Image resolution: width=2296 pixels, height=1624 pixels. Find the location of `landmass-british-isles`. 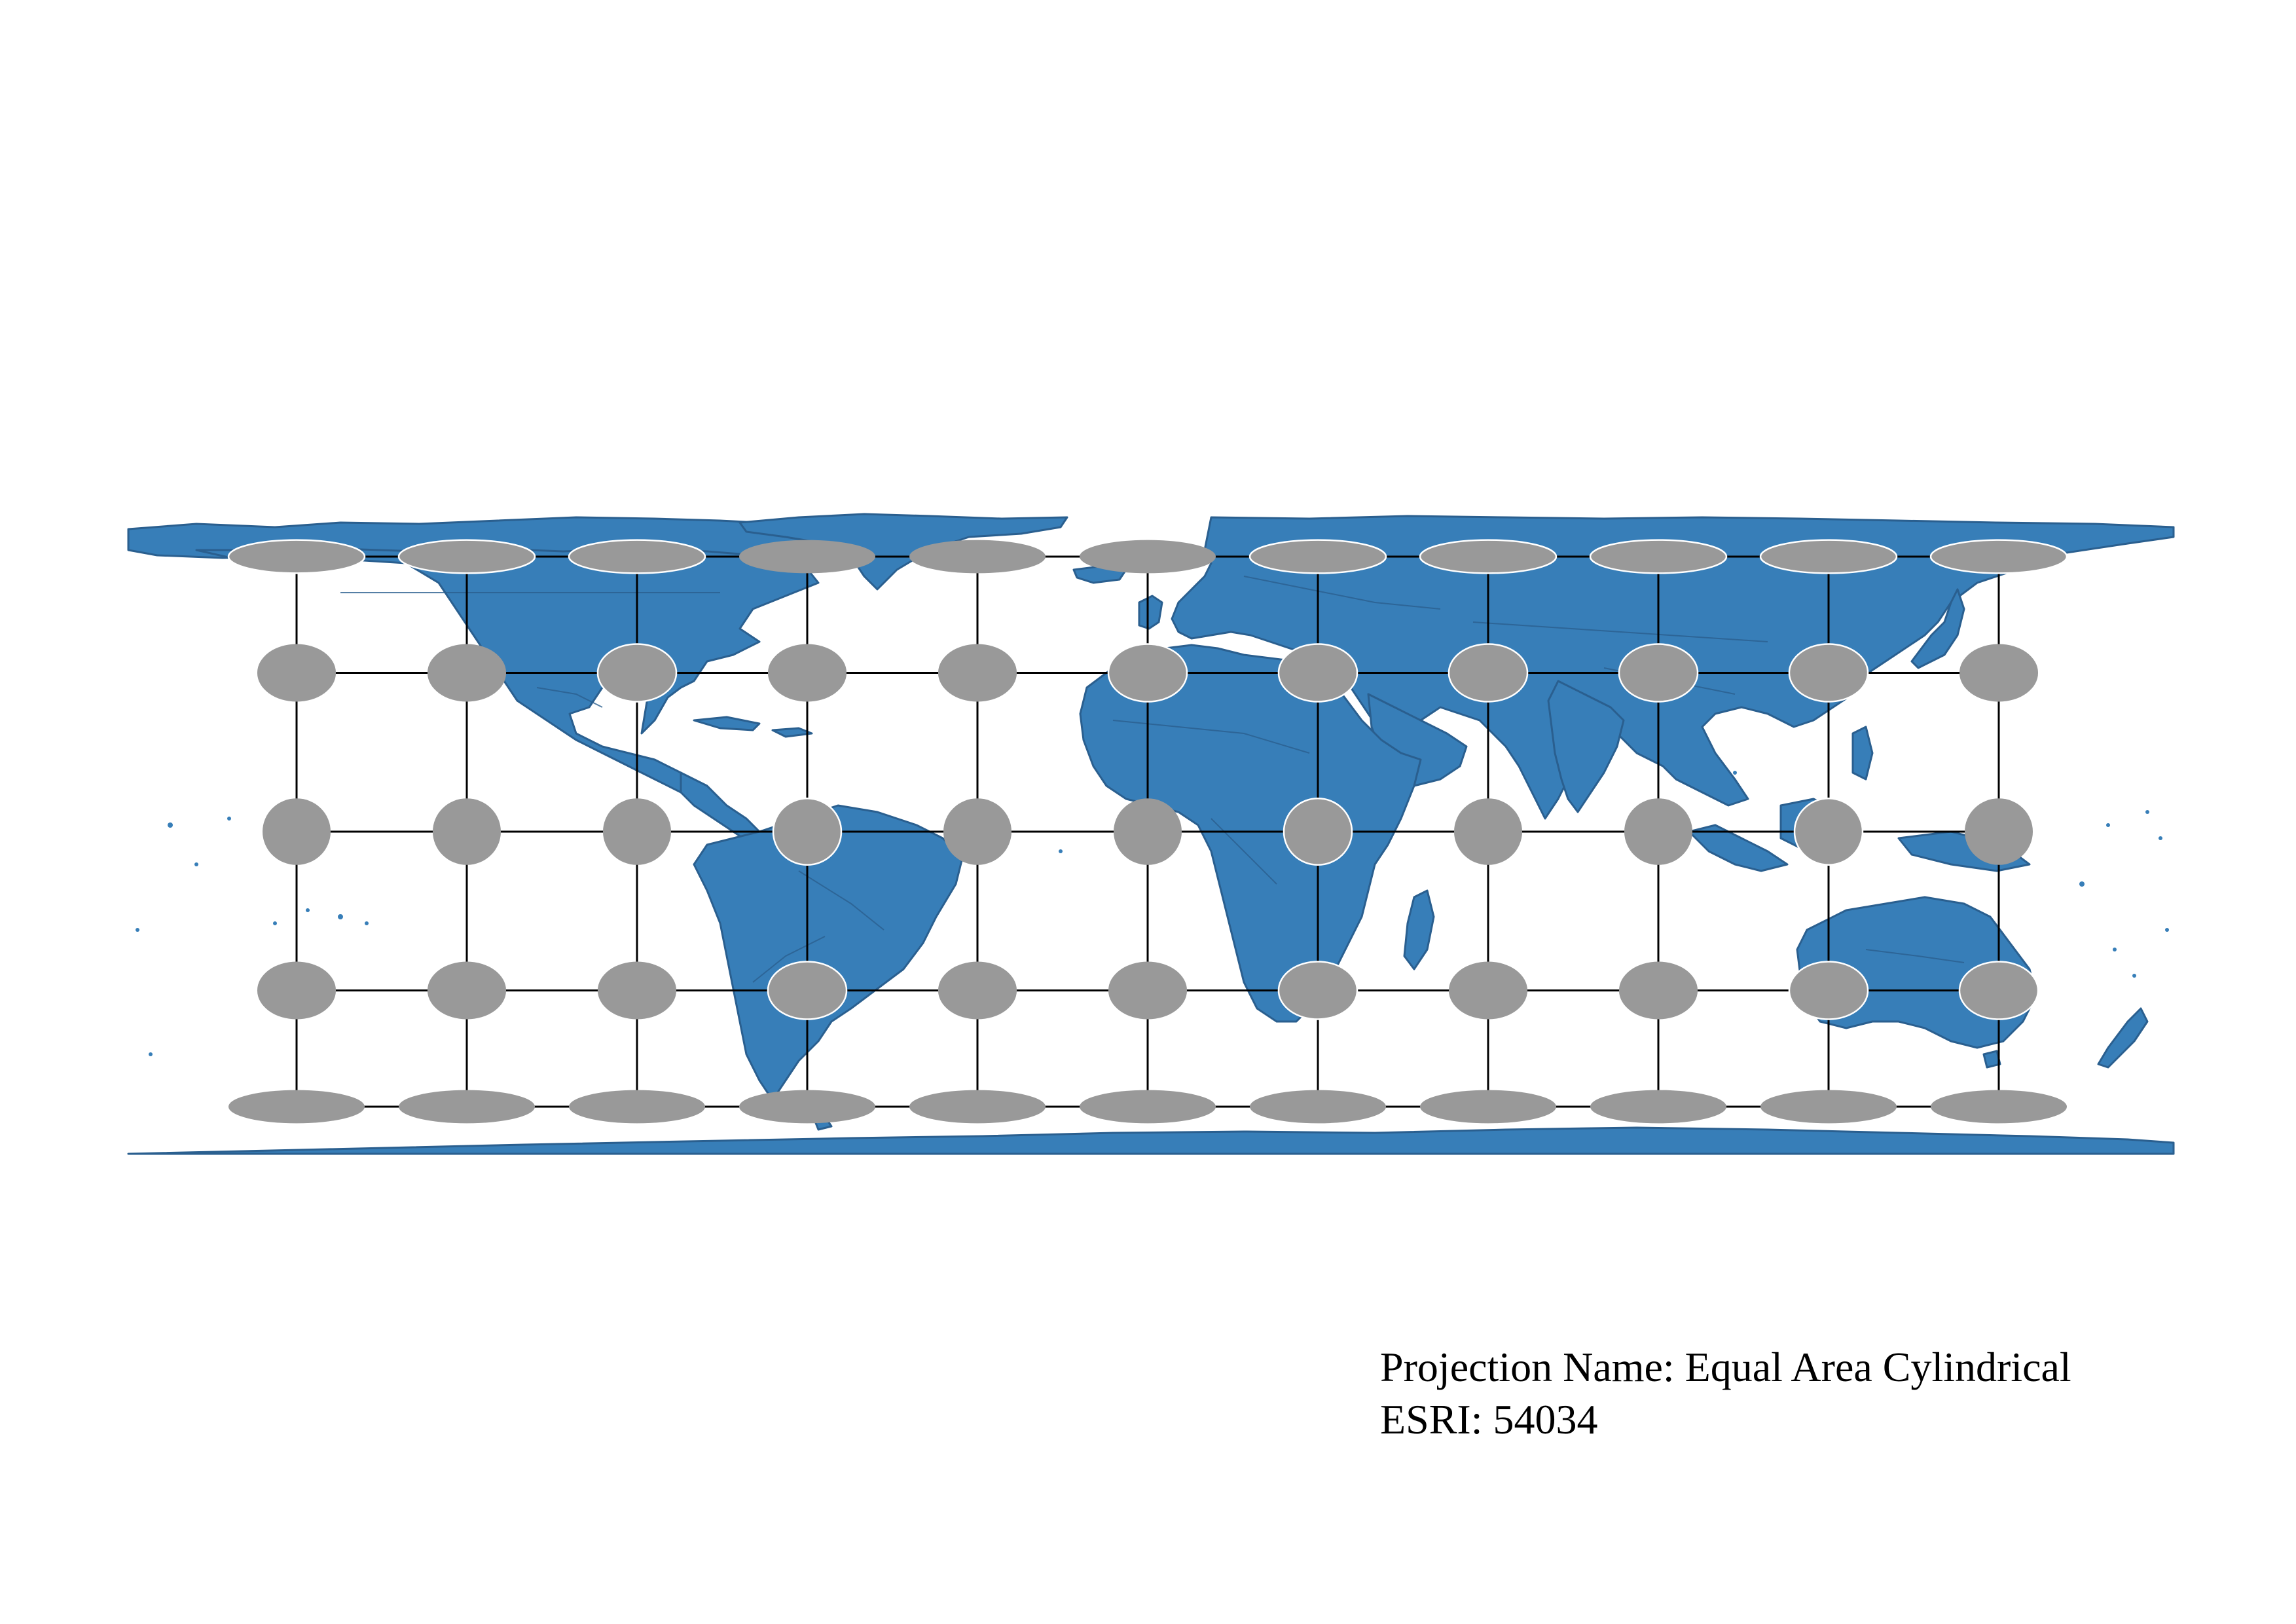

landmass-british-isles is located at coordinates (1150, 612).